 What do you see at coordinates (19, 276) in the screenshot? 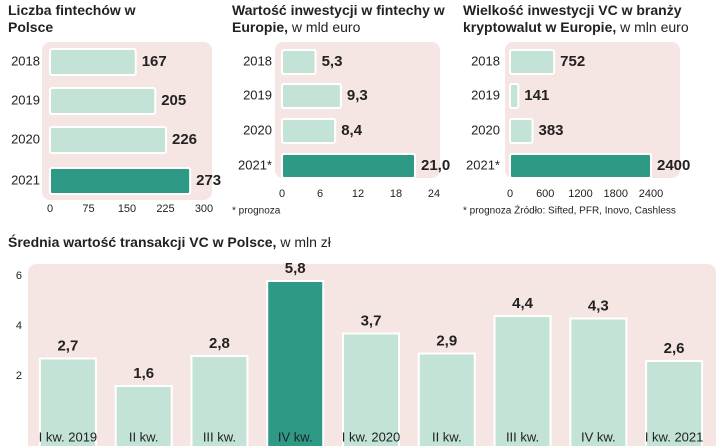
I see `y-tick-label: 6` at bounding box center [19, 276].